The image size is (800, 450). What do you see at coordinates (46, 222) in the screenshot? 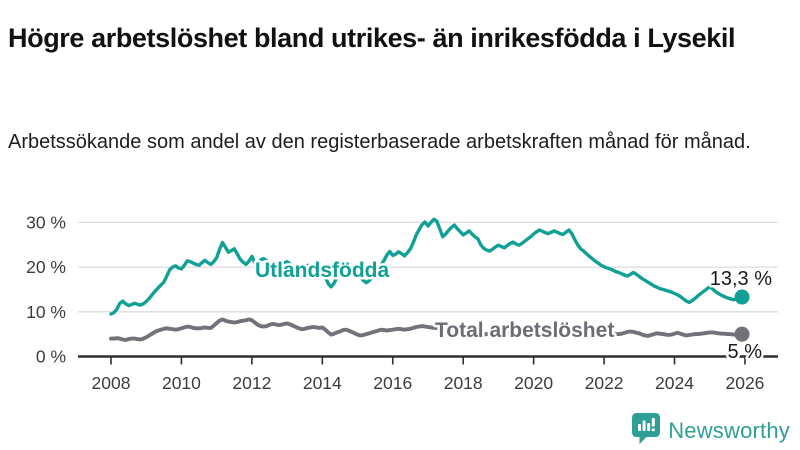
I see `y-axis-tick-label: 30 %` at bounding box center [46, 222].